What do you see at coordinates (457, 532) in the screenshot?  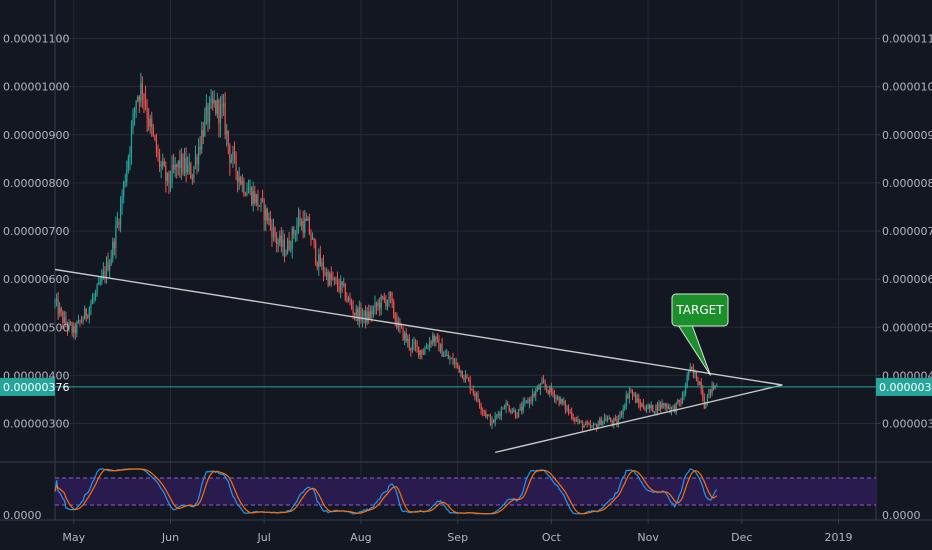 I see `x-axis: May Jun Jul Aug Sep Oct Nov Dec 2019` at bounding box center [457, 532].